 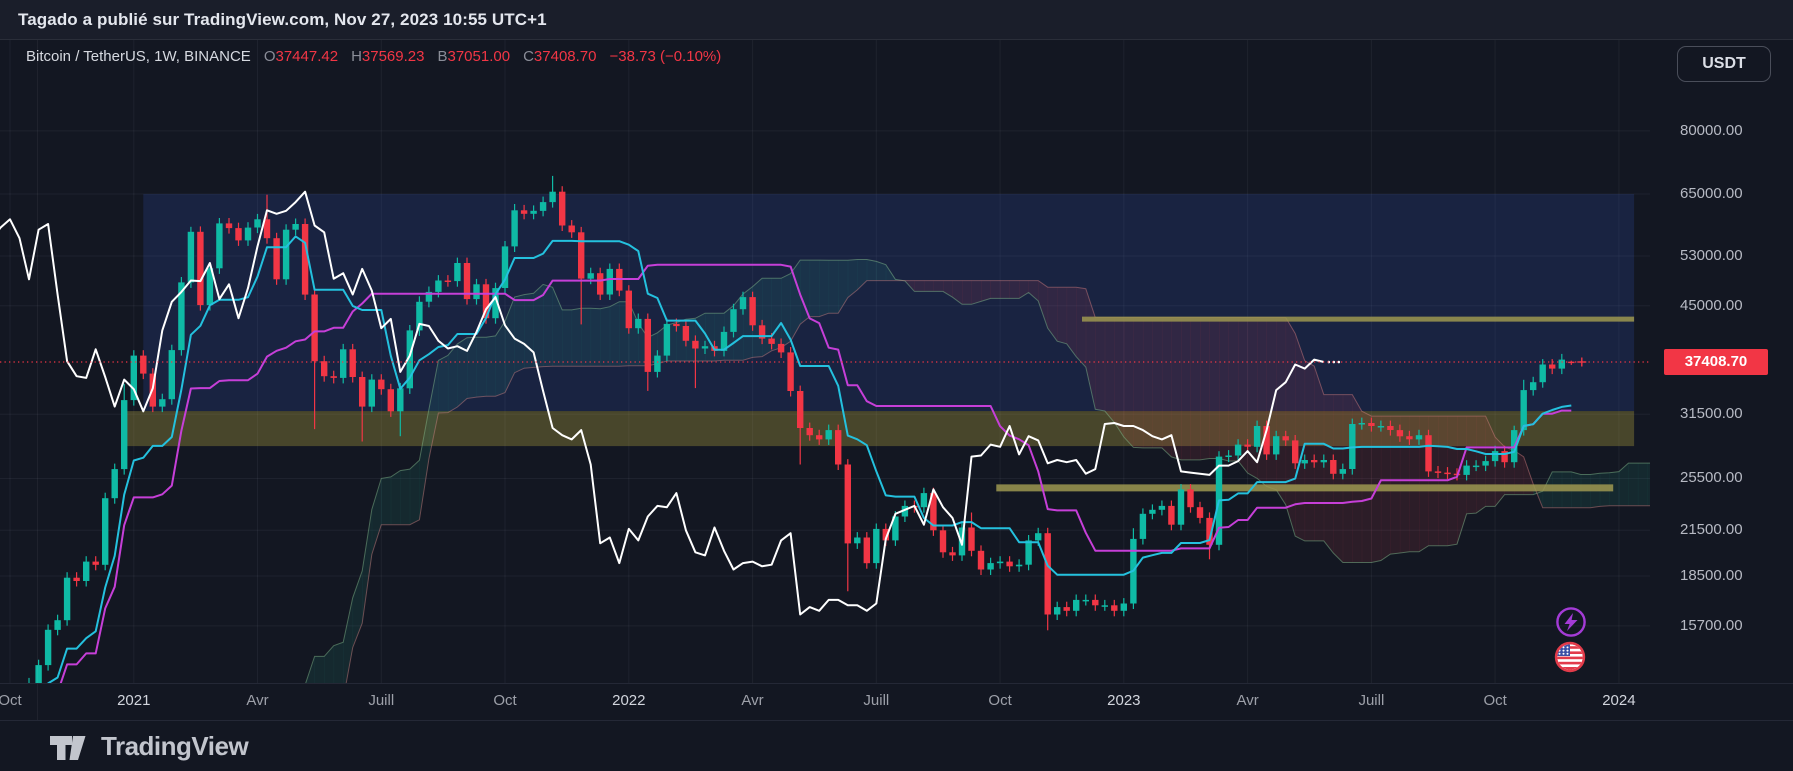 What do you see at coordinates (138, 56) in the screenshot?
I see `symbol-title: Bitcoin / TetherUS, 1W, BINANCE` at bounding box center [138, 56].